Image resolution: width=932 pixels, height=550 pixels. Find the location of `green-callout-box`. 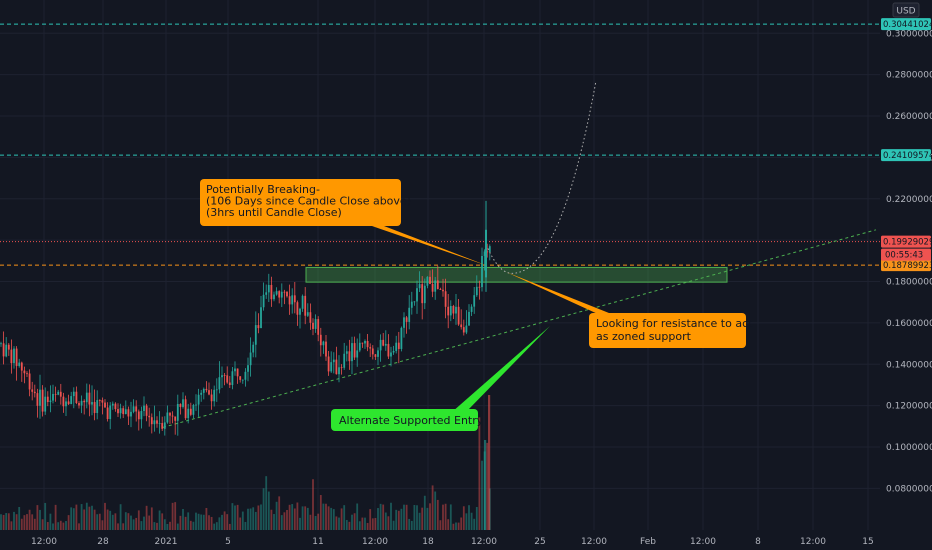

green-callout-box is located at coordinates (404, 420).